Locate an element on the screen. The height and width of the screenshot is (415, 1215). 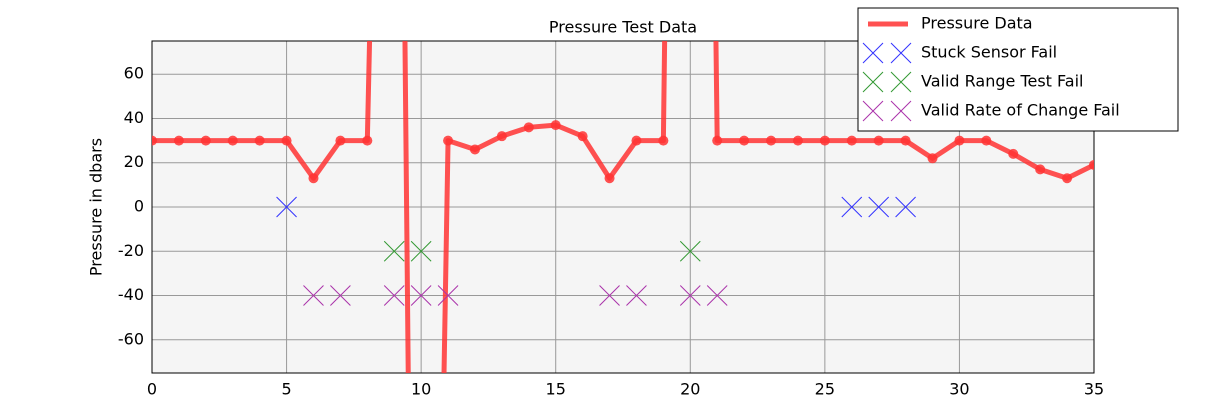
legend-label: Stuck Sensor Fail is located at coordinates (989, 52).